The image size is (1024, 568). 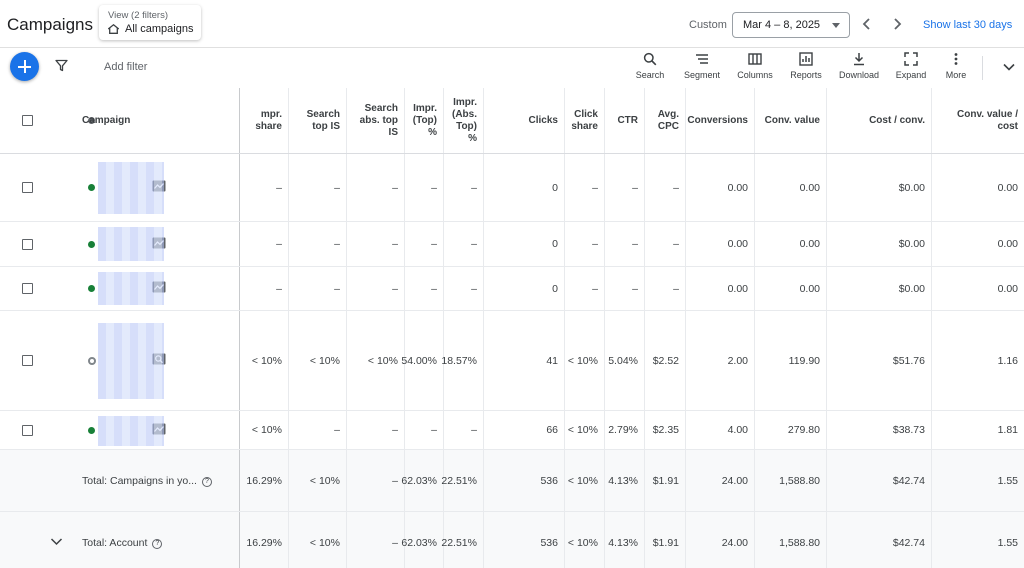 I want to click on add-campaign-button, so click(x=24, y=66).